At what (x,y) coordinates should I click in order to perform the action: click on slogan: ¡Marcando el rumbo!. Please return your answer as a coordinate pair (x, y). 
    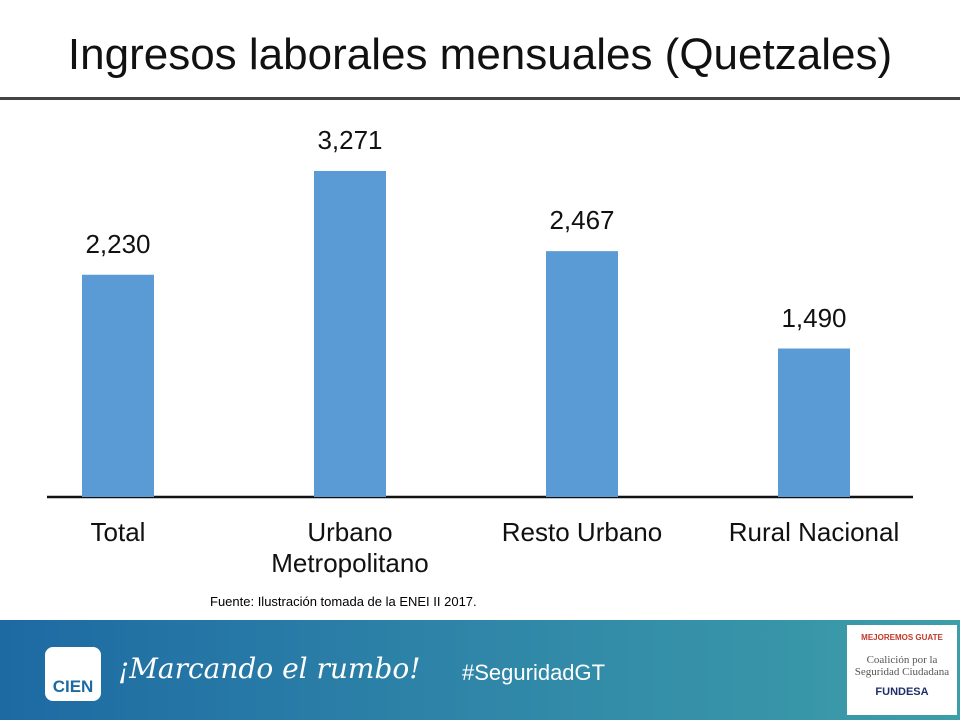
    Looking at the image, I should click on (269, 668).